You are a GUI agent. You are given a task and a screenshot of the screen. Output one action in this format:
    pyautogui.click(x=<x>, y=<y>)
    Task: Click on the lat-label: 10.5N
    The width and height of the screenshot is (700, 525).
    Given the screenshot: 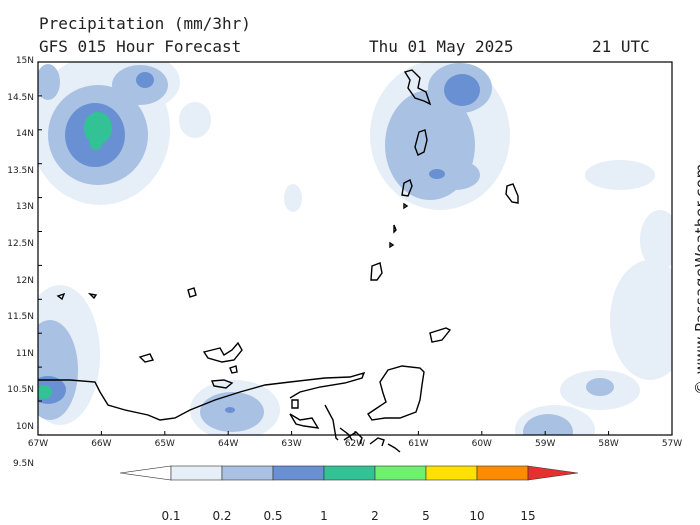 What is the action you would take?
    pyautogui.click(x=20, y=390)
    